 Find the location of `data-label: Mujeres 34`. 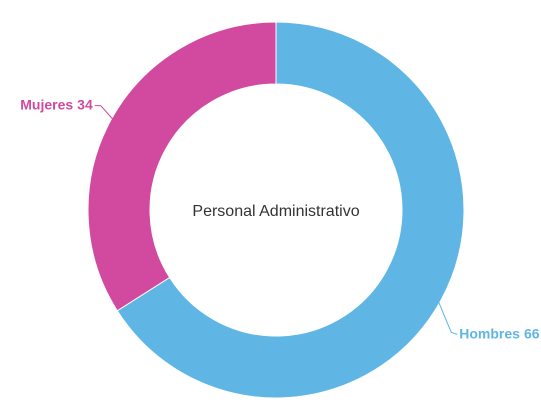

data-label: Mujeres 34 is located at coordinates (56, 104).